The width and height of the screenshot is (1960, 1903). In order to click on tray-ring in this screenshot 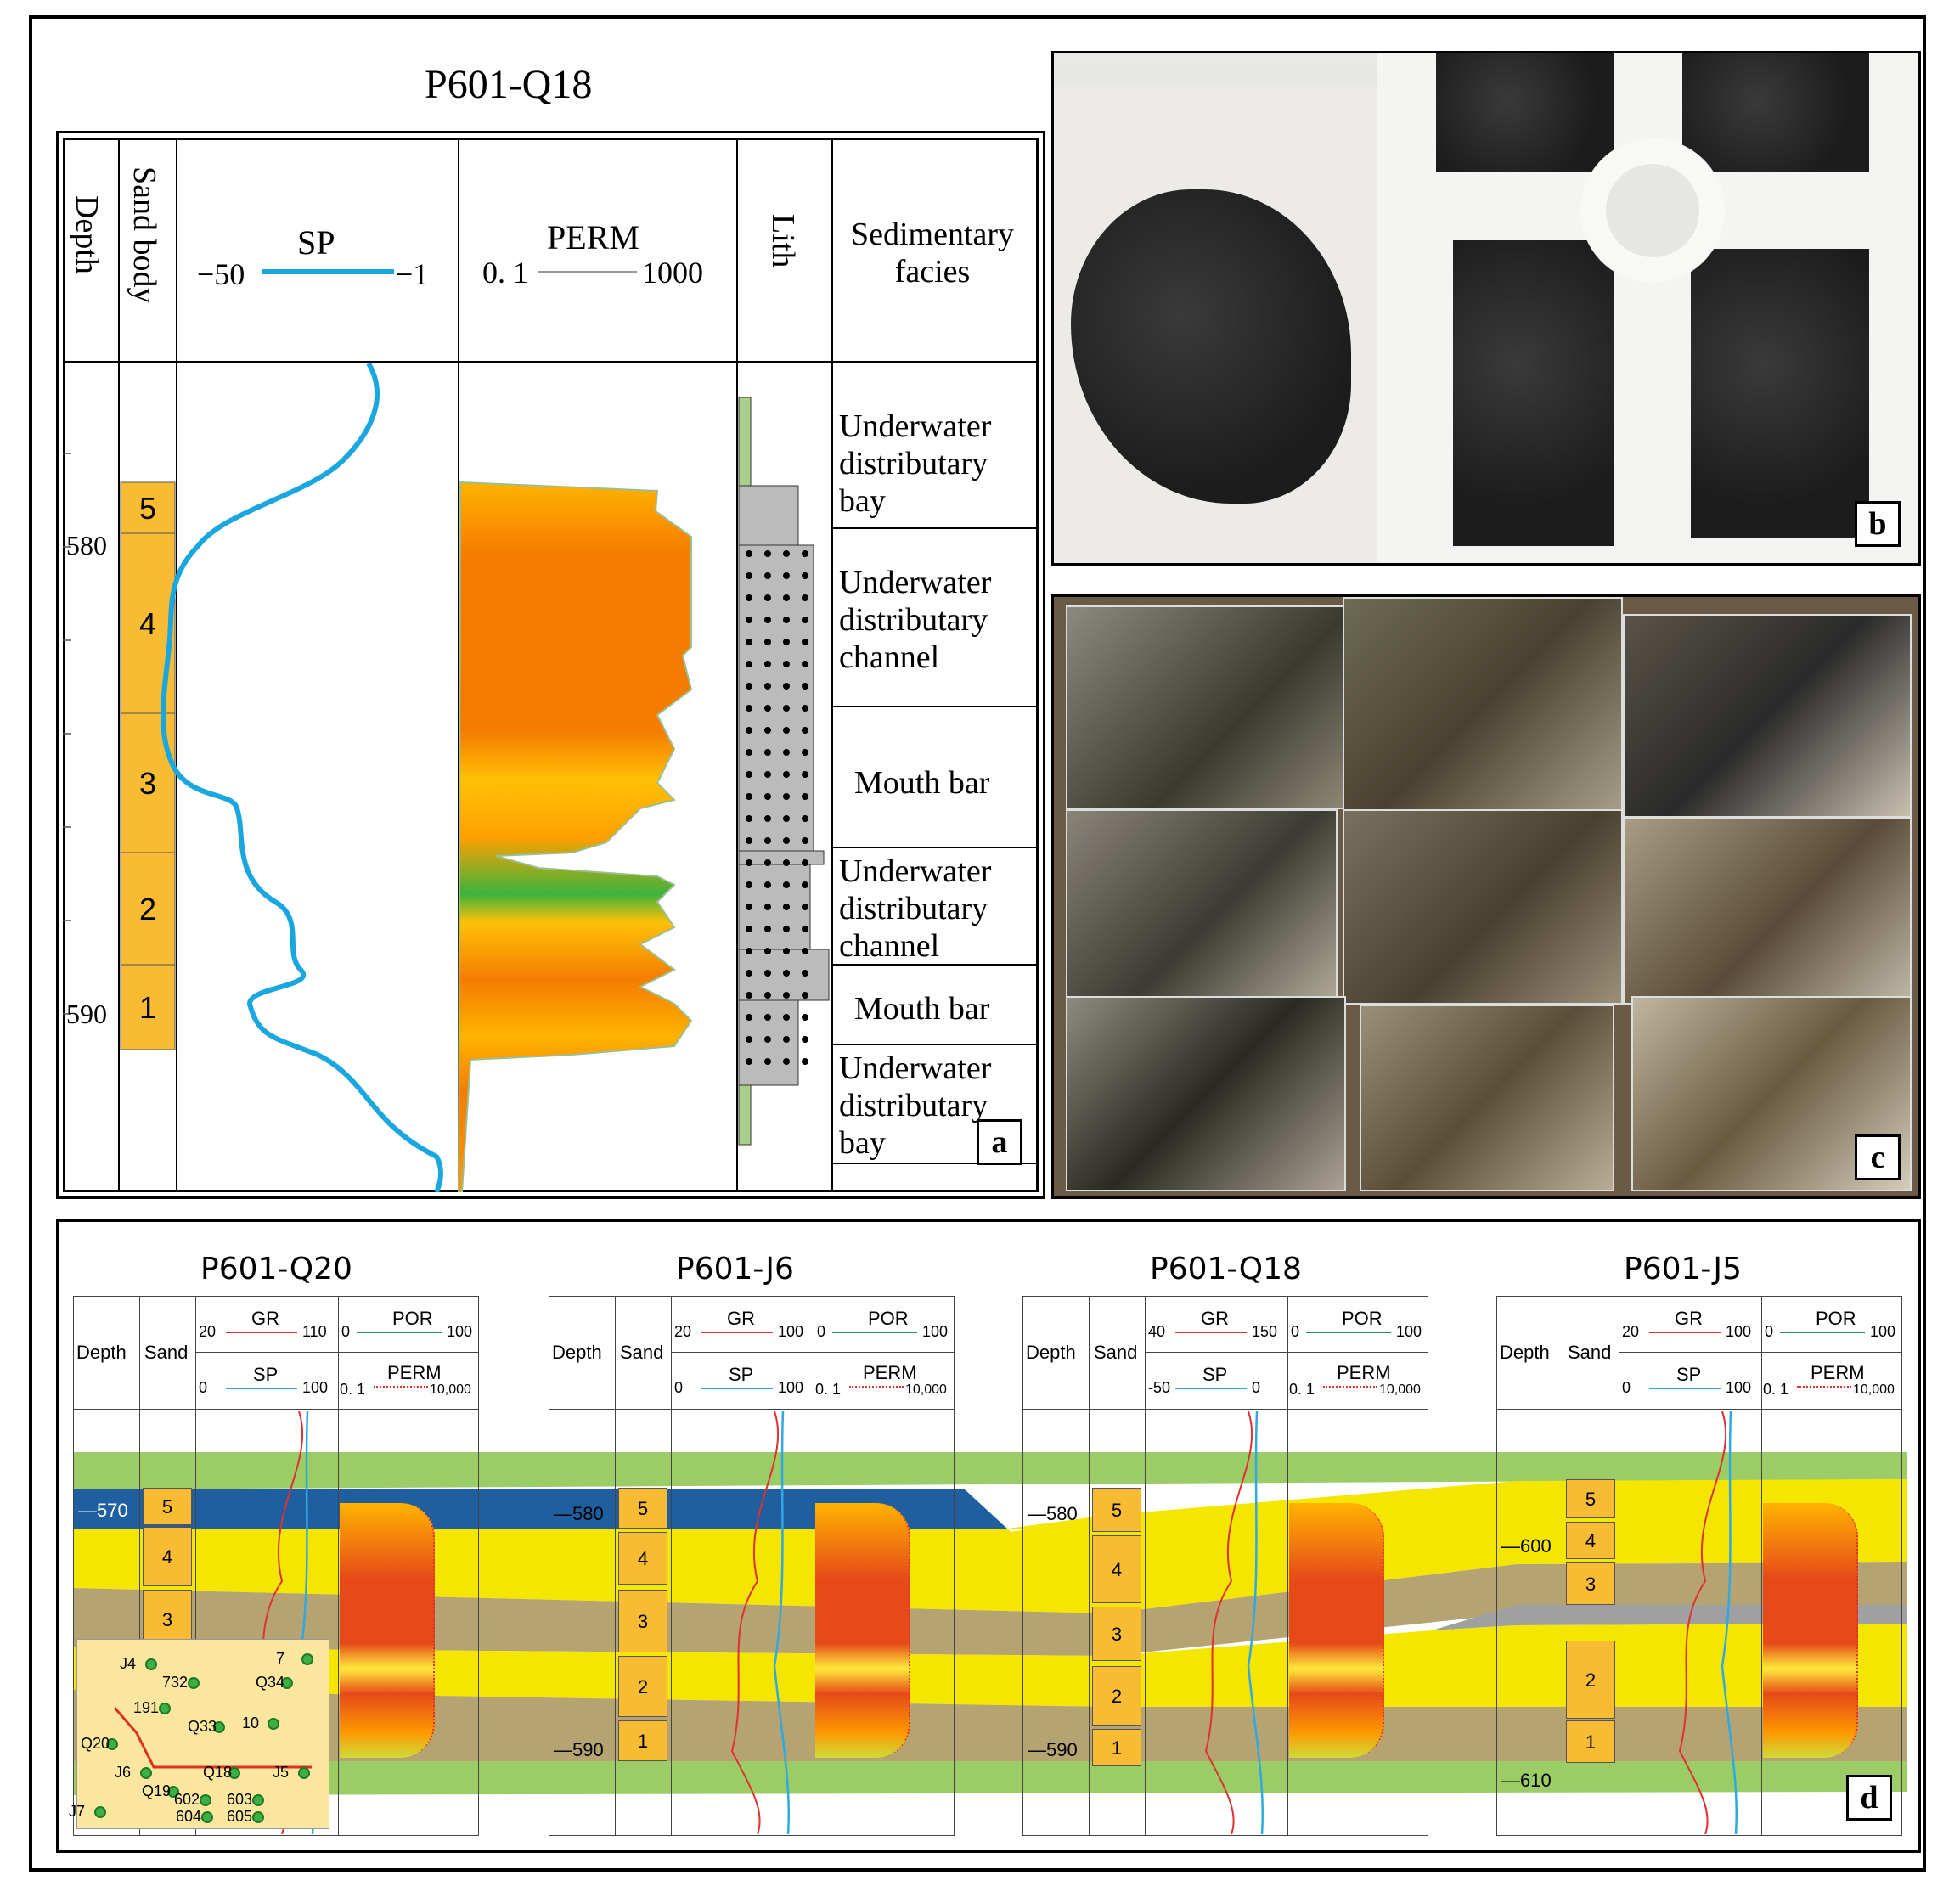, I will do `click(1652, 210)`.